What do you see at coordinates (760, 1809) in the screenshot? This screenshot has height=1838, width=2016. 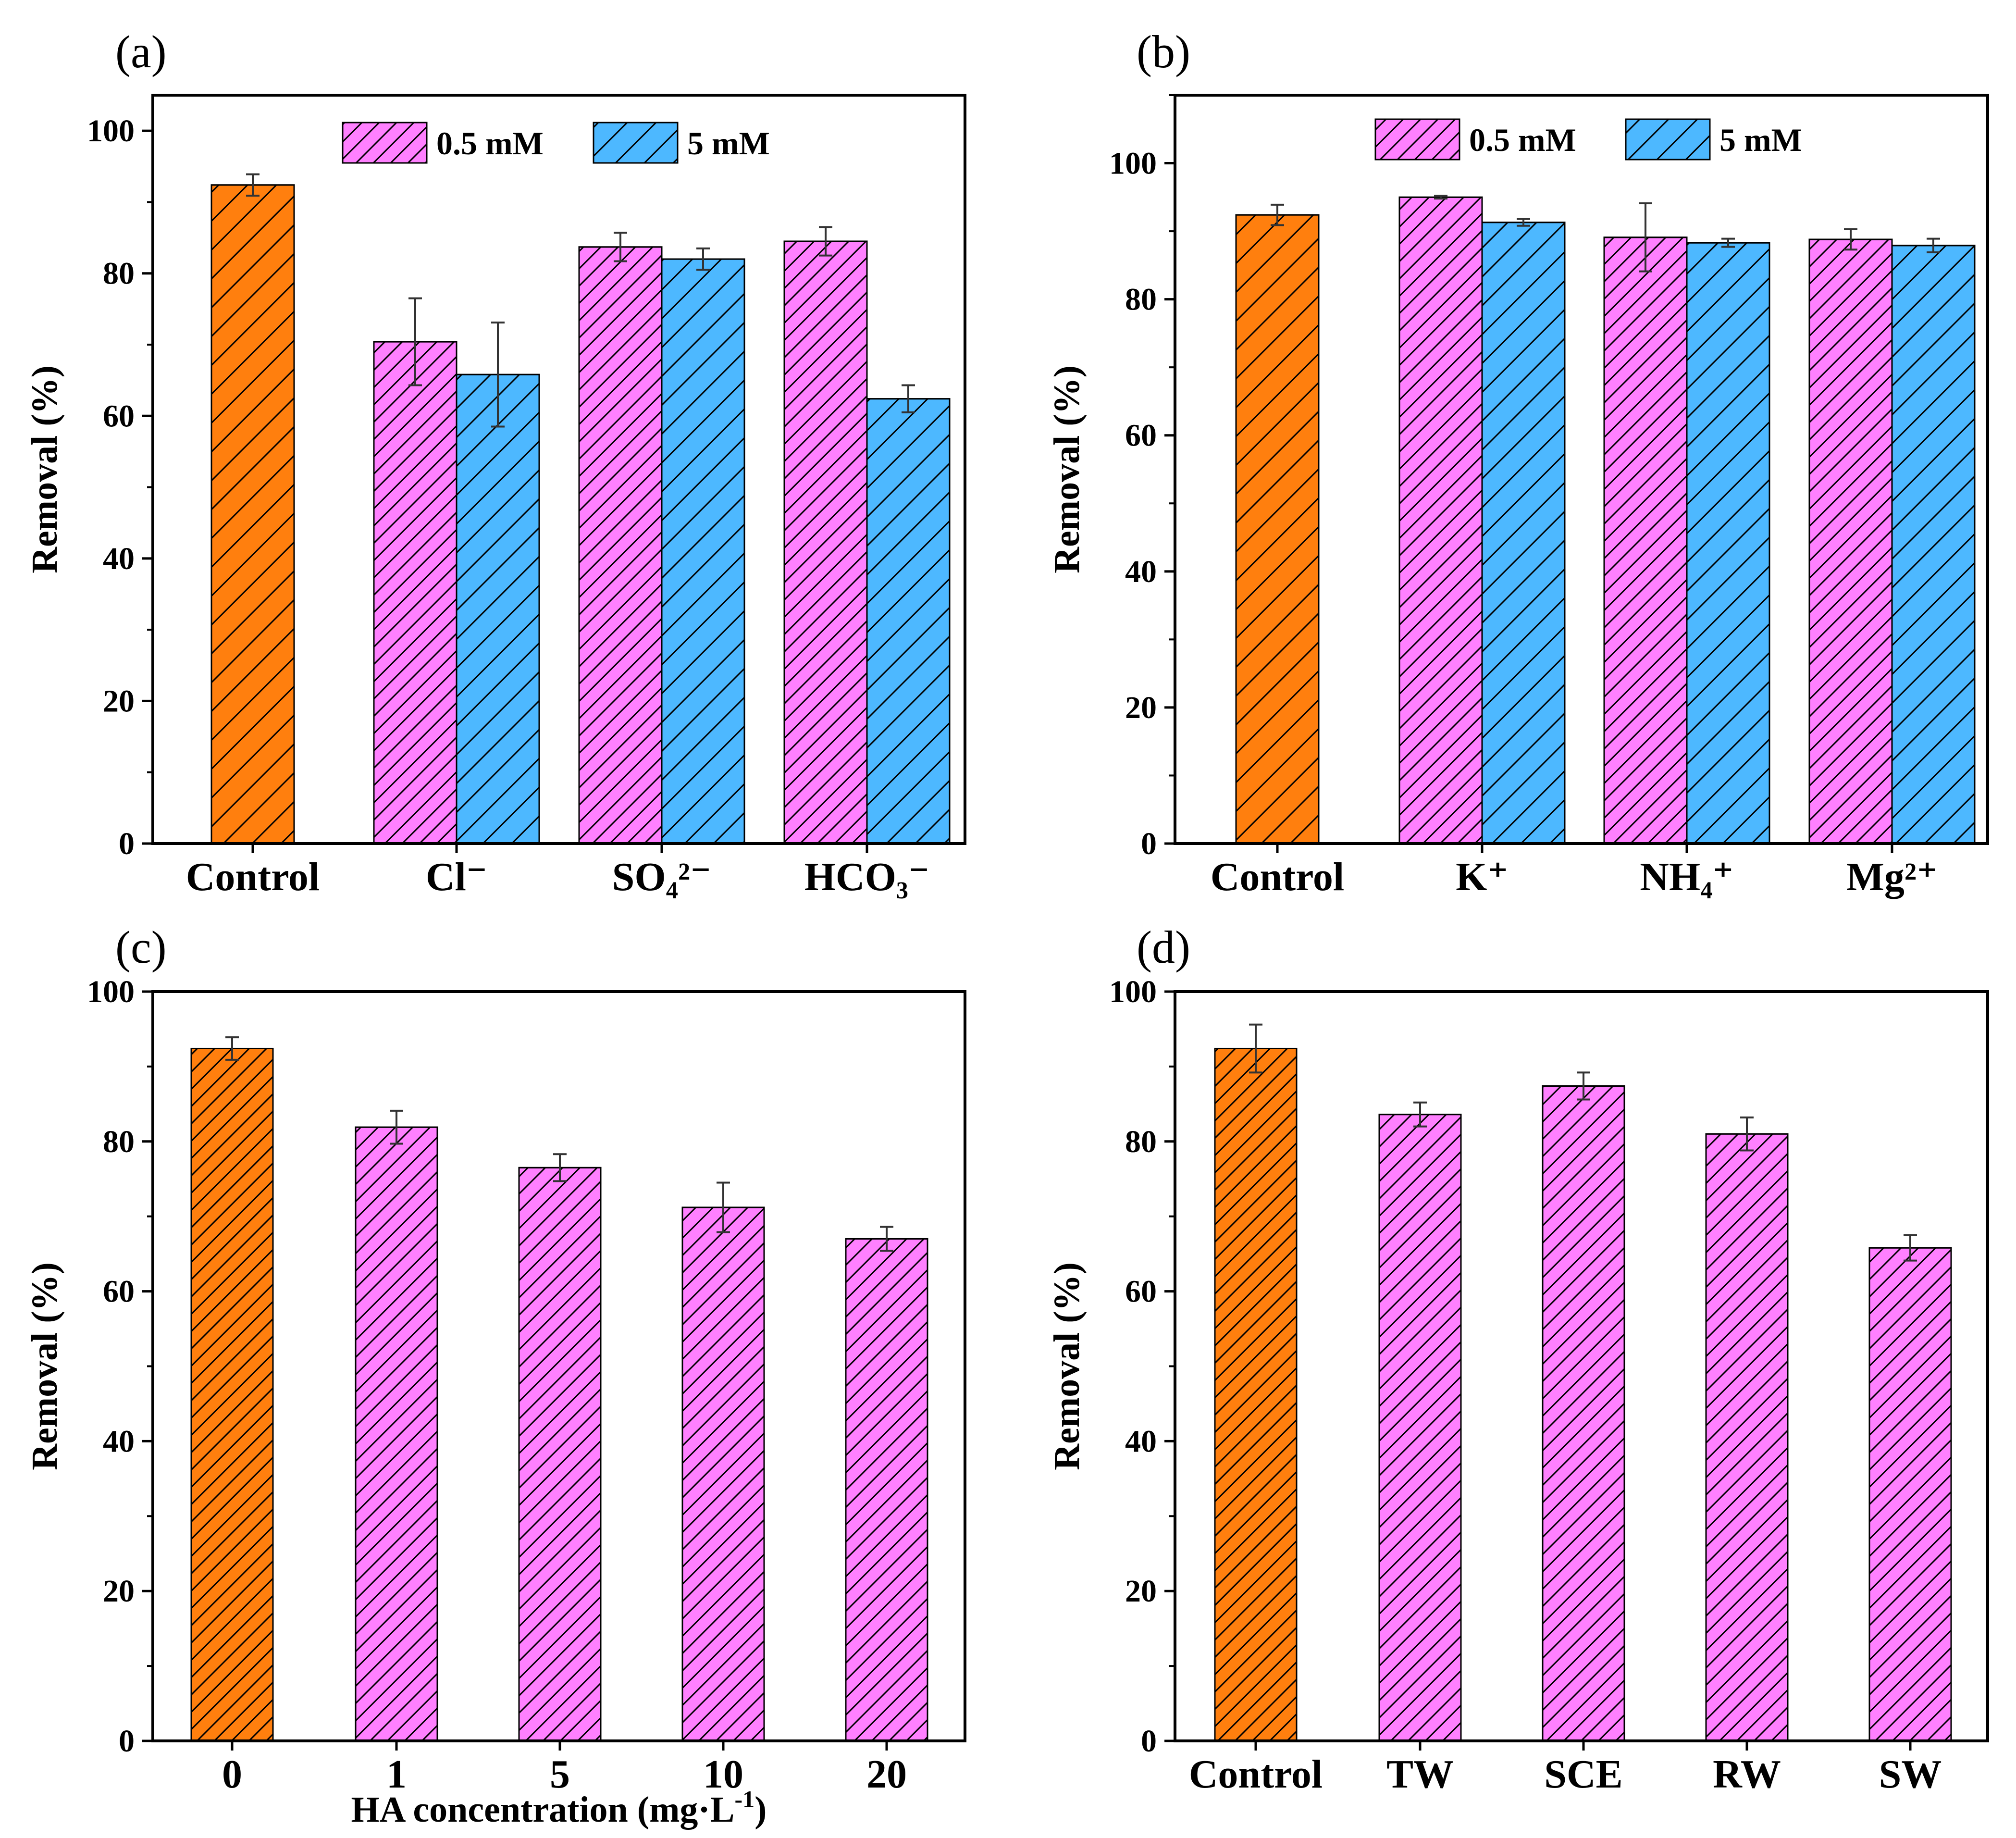 I see `x-axis-title-end: )` at bounding box center [760, 1809].